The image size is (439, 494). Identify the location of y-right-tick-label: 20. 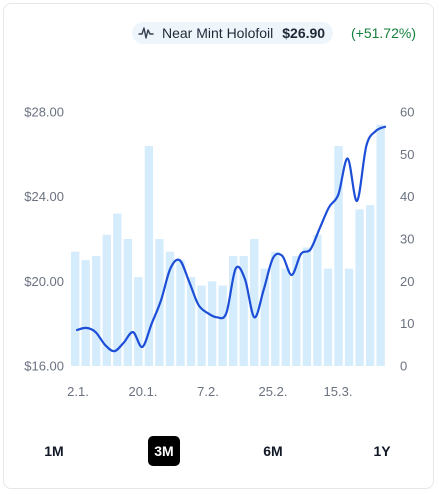
(407, 281).